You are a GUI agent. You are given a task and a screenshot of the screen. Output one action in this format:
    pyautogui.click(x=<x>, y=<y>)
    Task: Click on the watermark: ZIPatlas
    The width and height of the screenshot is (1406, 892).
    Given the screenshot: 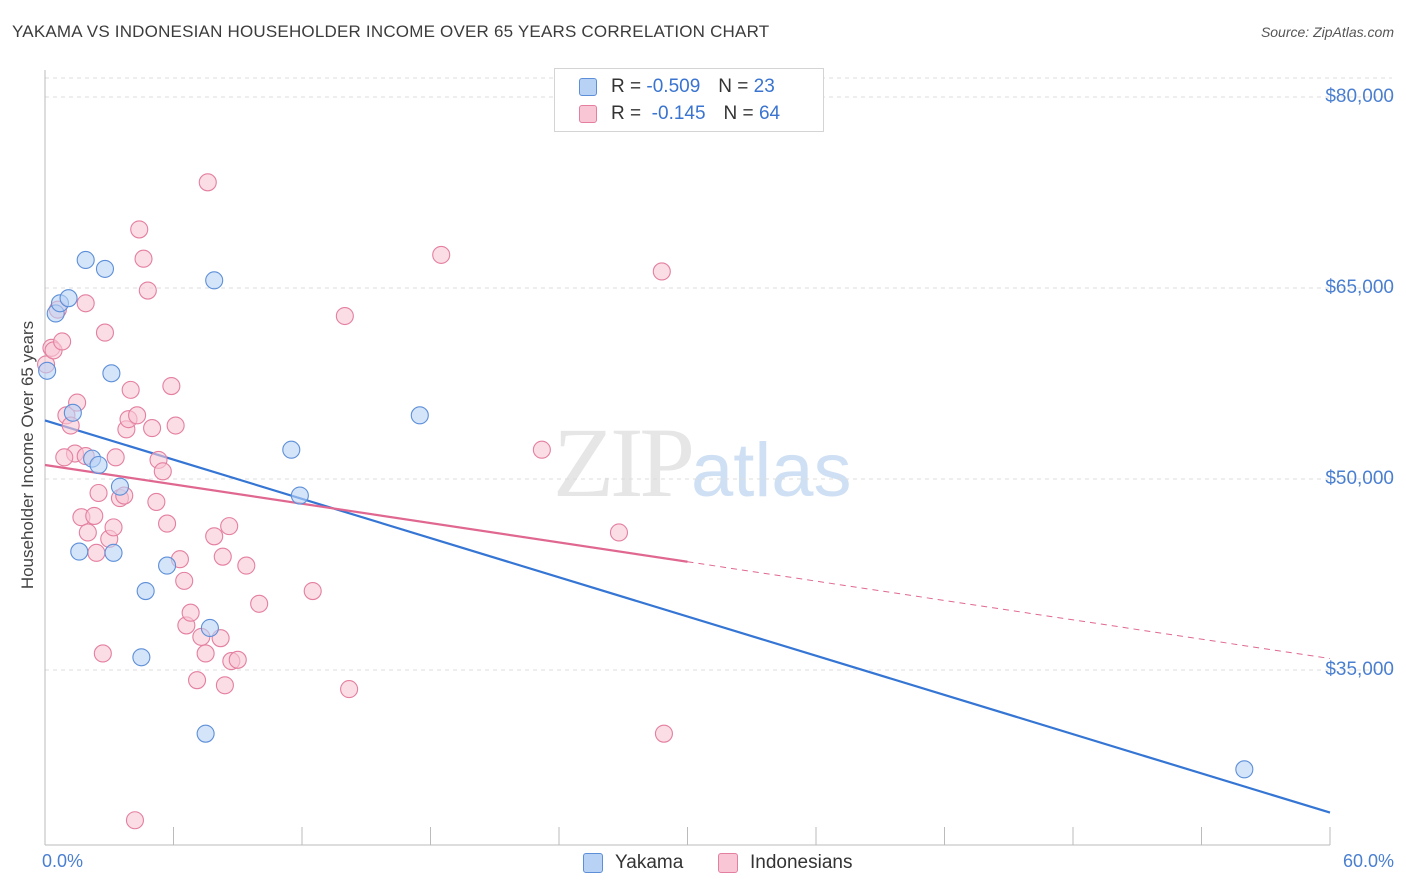 What is the action you would take?
    pyautogui.click(x=702, y=462)
    